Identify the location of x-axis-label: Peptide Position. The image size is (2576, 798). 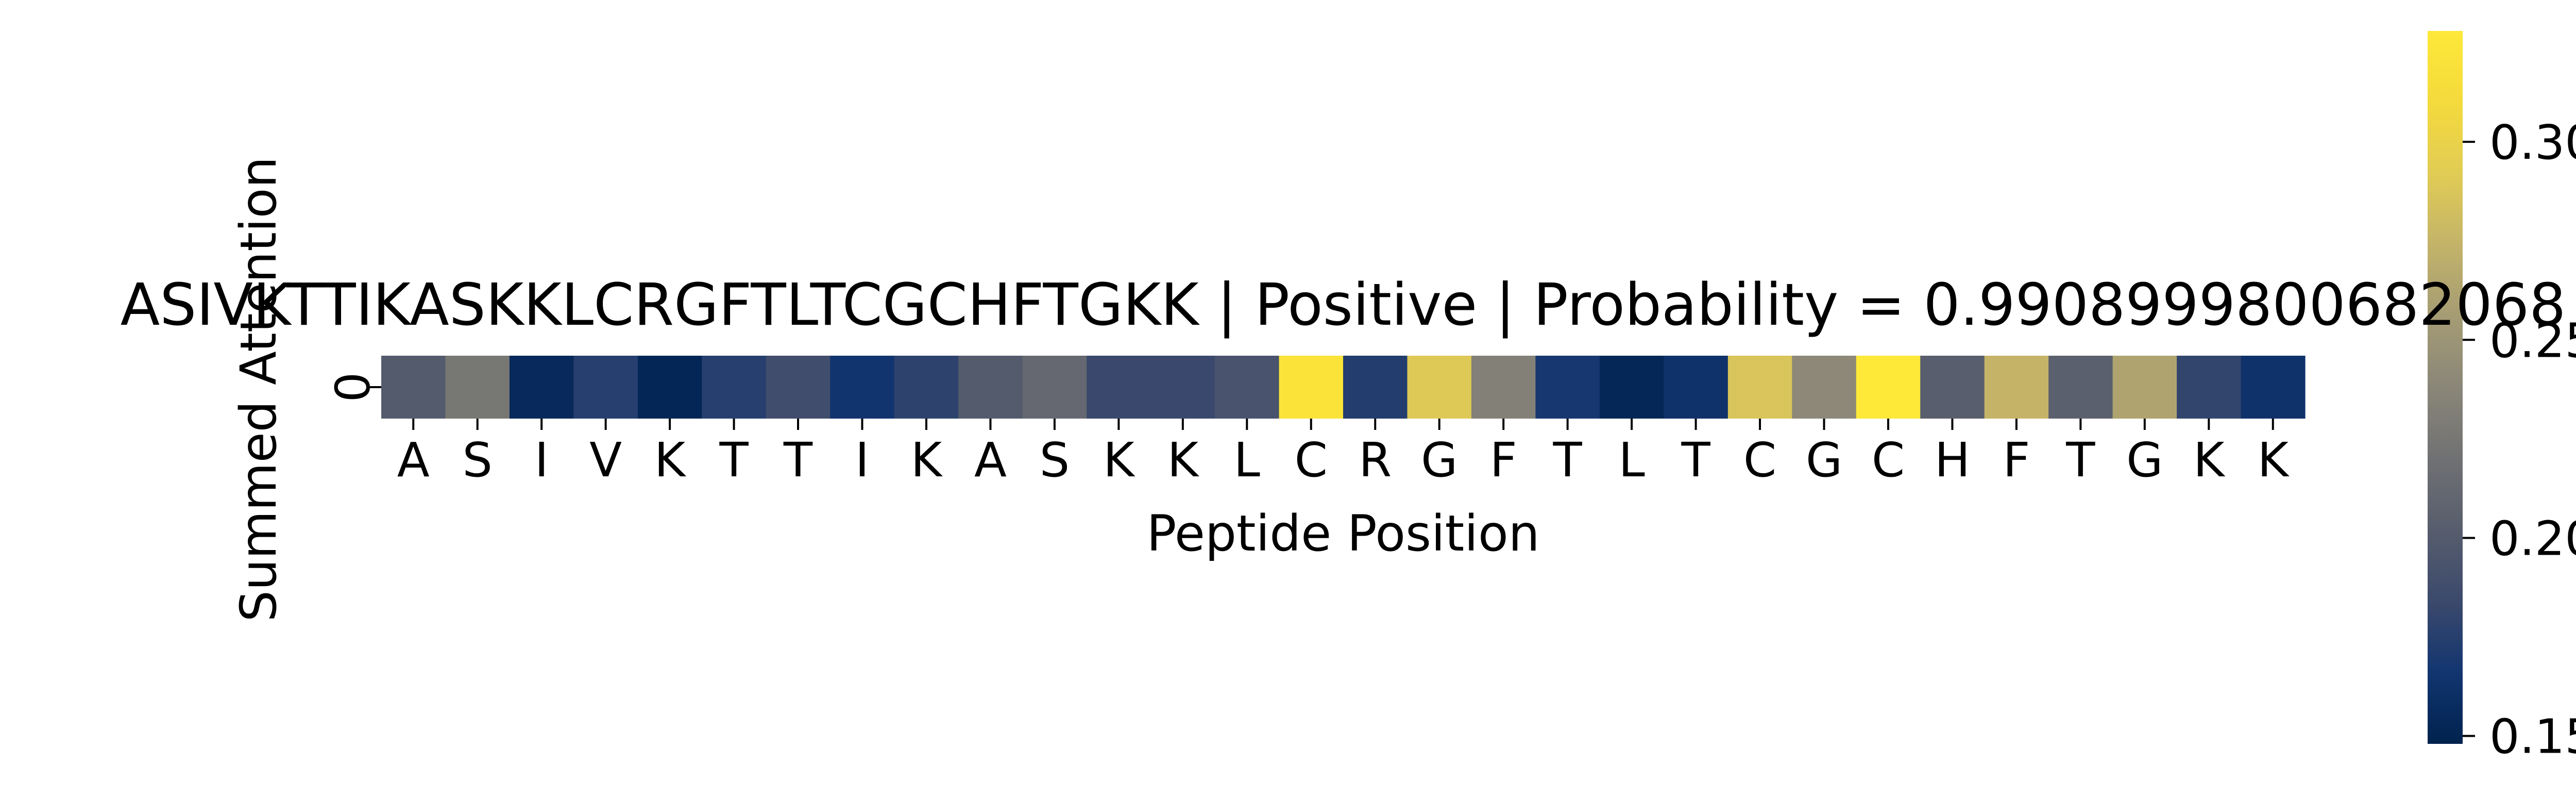
(1342, 533).